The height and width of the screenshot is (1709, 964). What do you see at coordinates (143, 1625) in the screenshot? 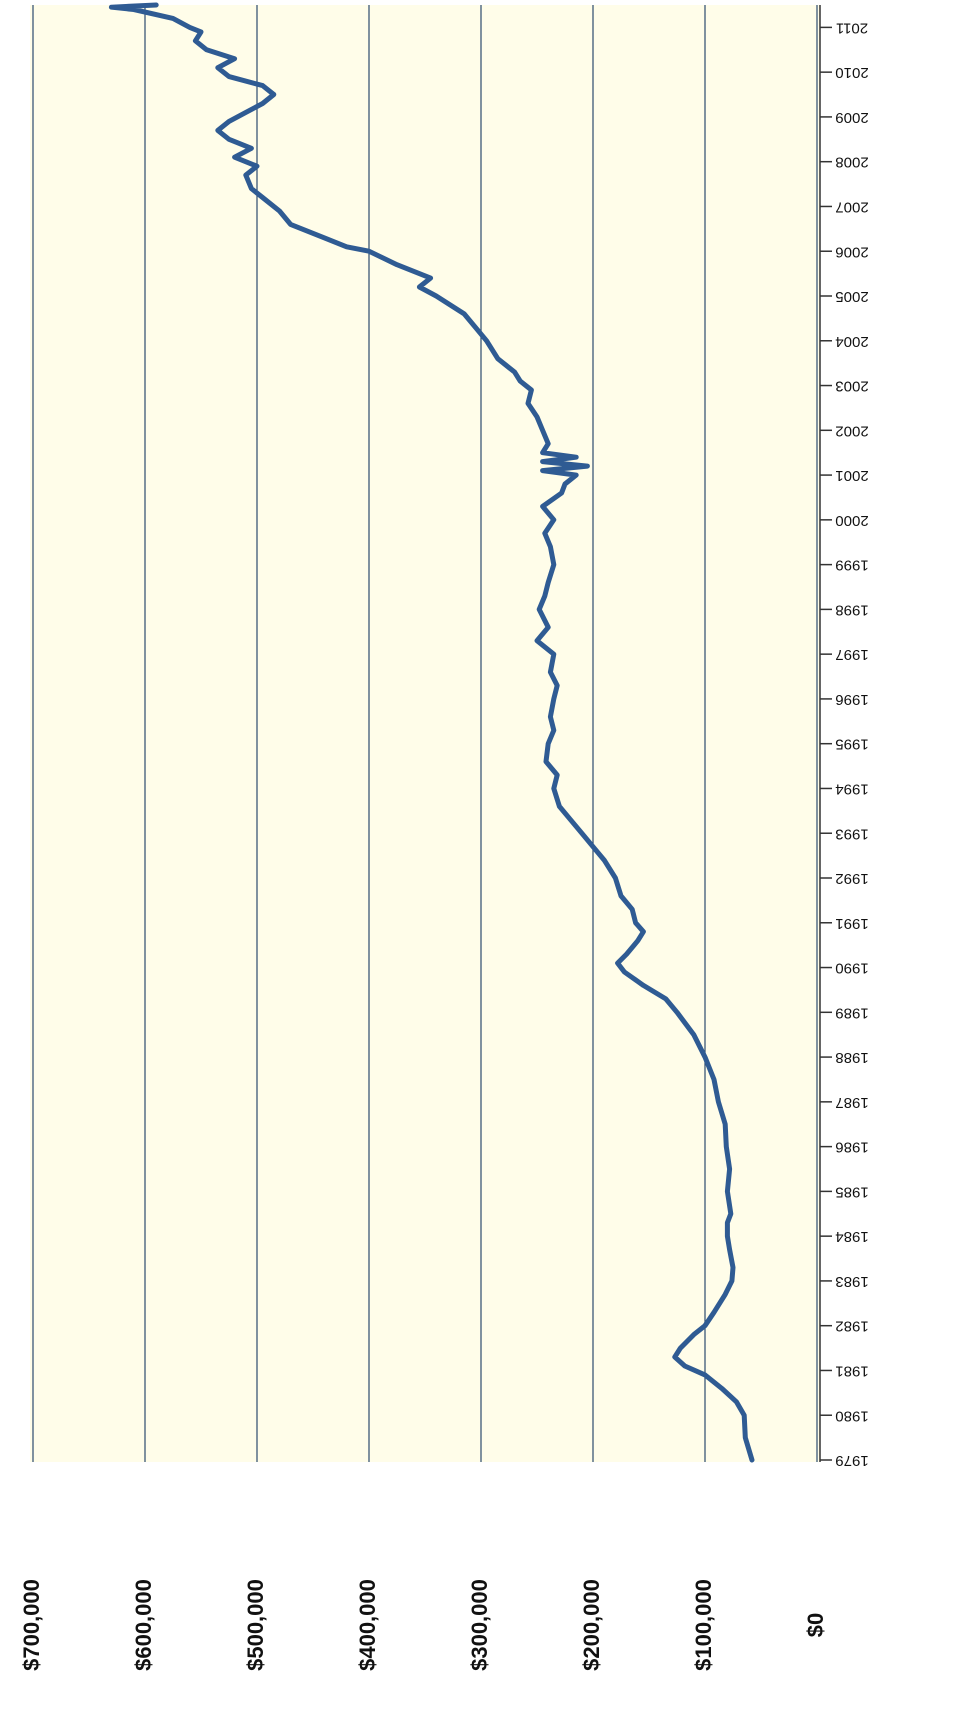
I see `y-tick-label: $600,000` at bounding box center [143, 1625].